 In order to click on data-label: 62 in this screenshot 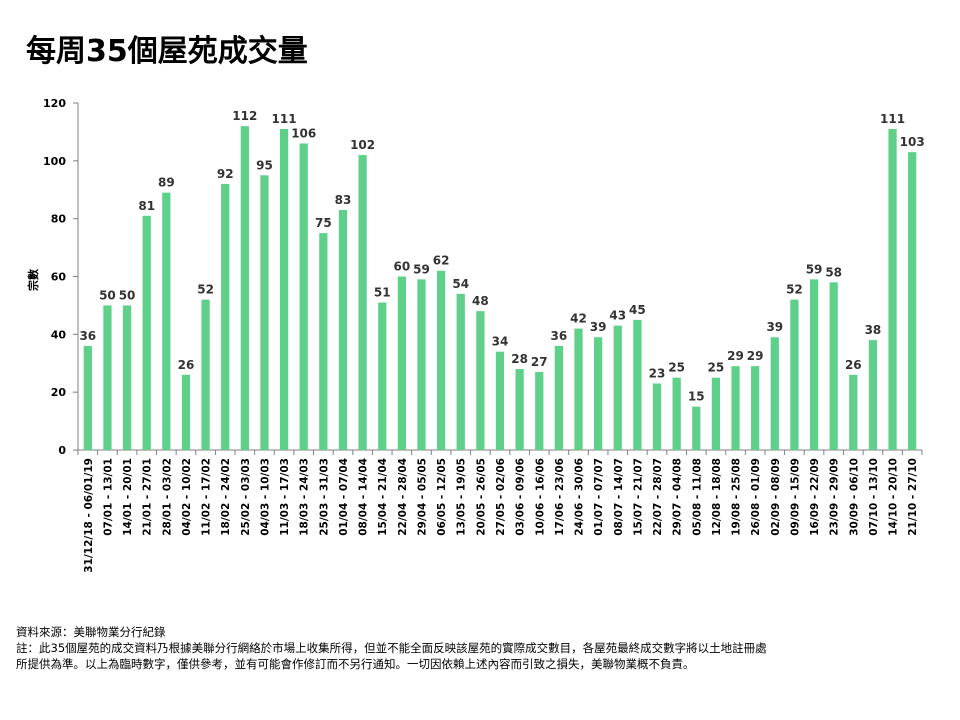, I will do `click(441, 261)`.